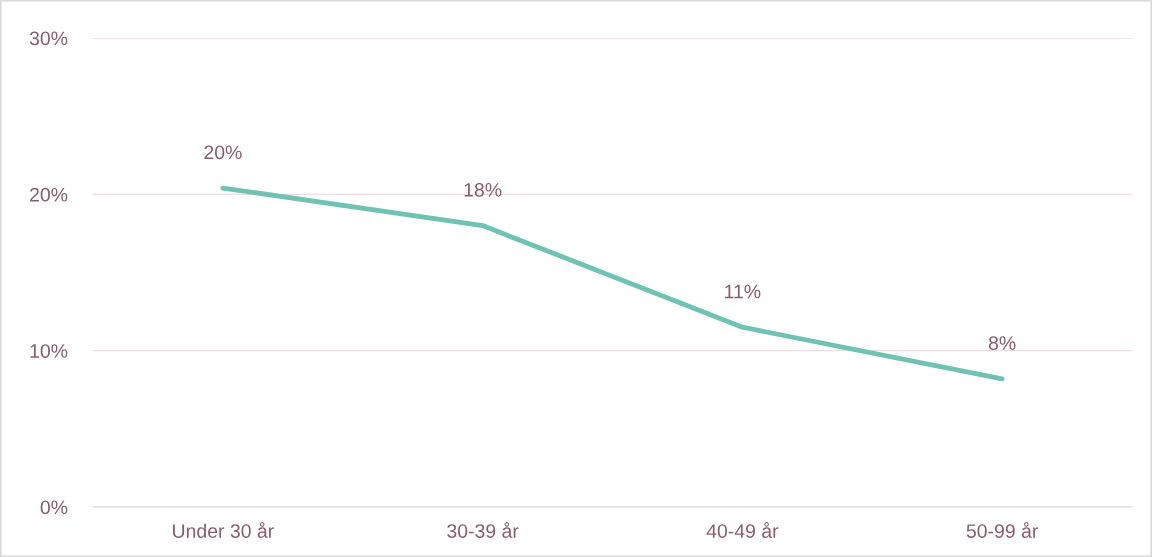  Describe the element at coordinates (1002, 343) in the screenshot. I see `data-label: 8%` at that location.